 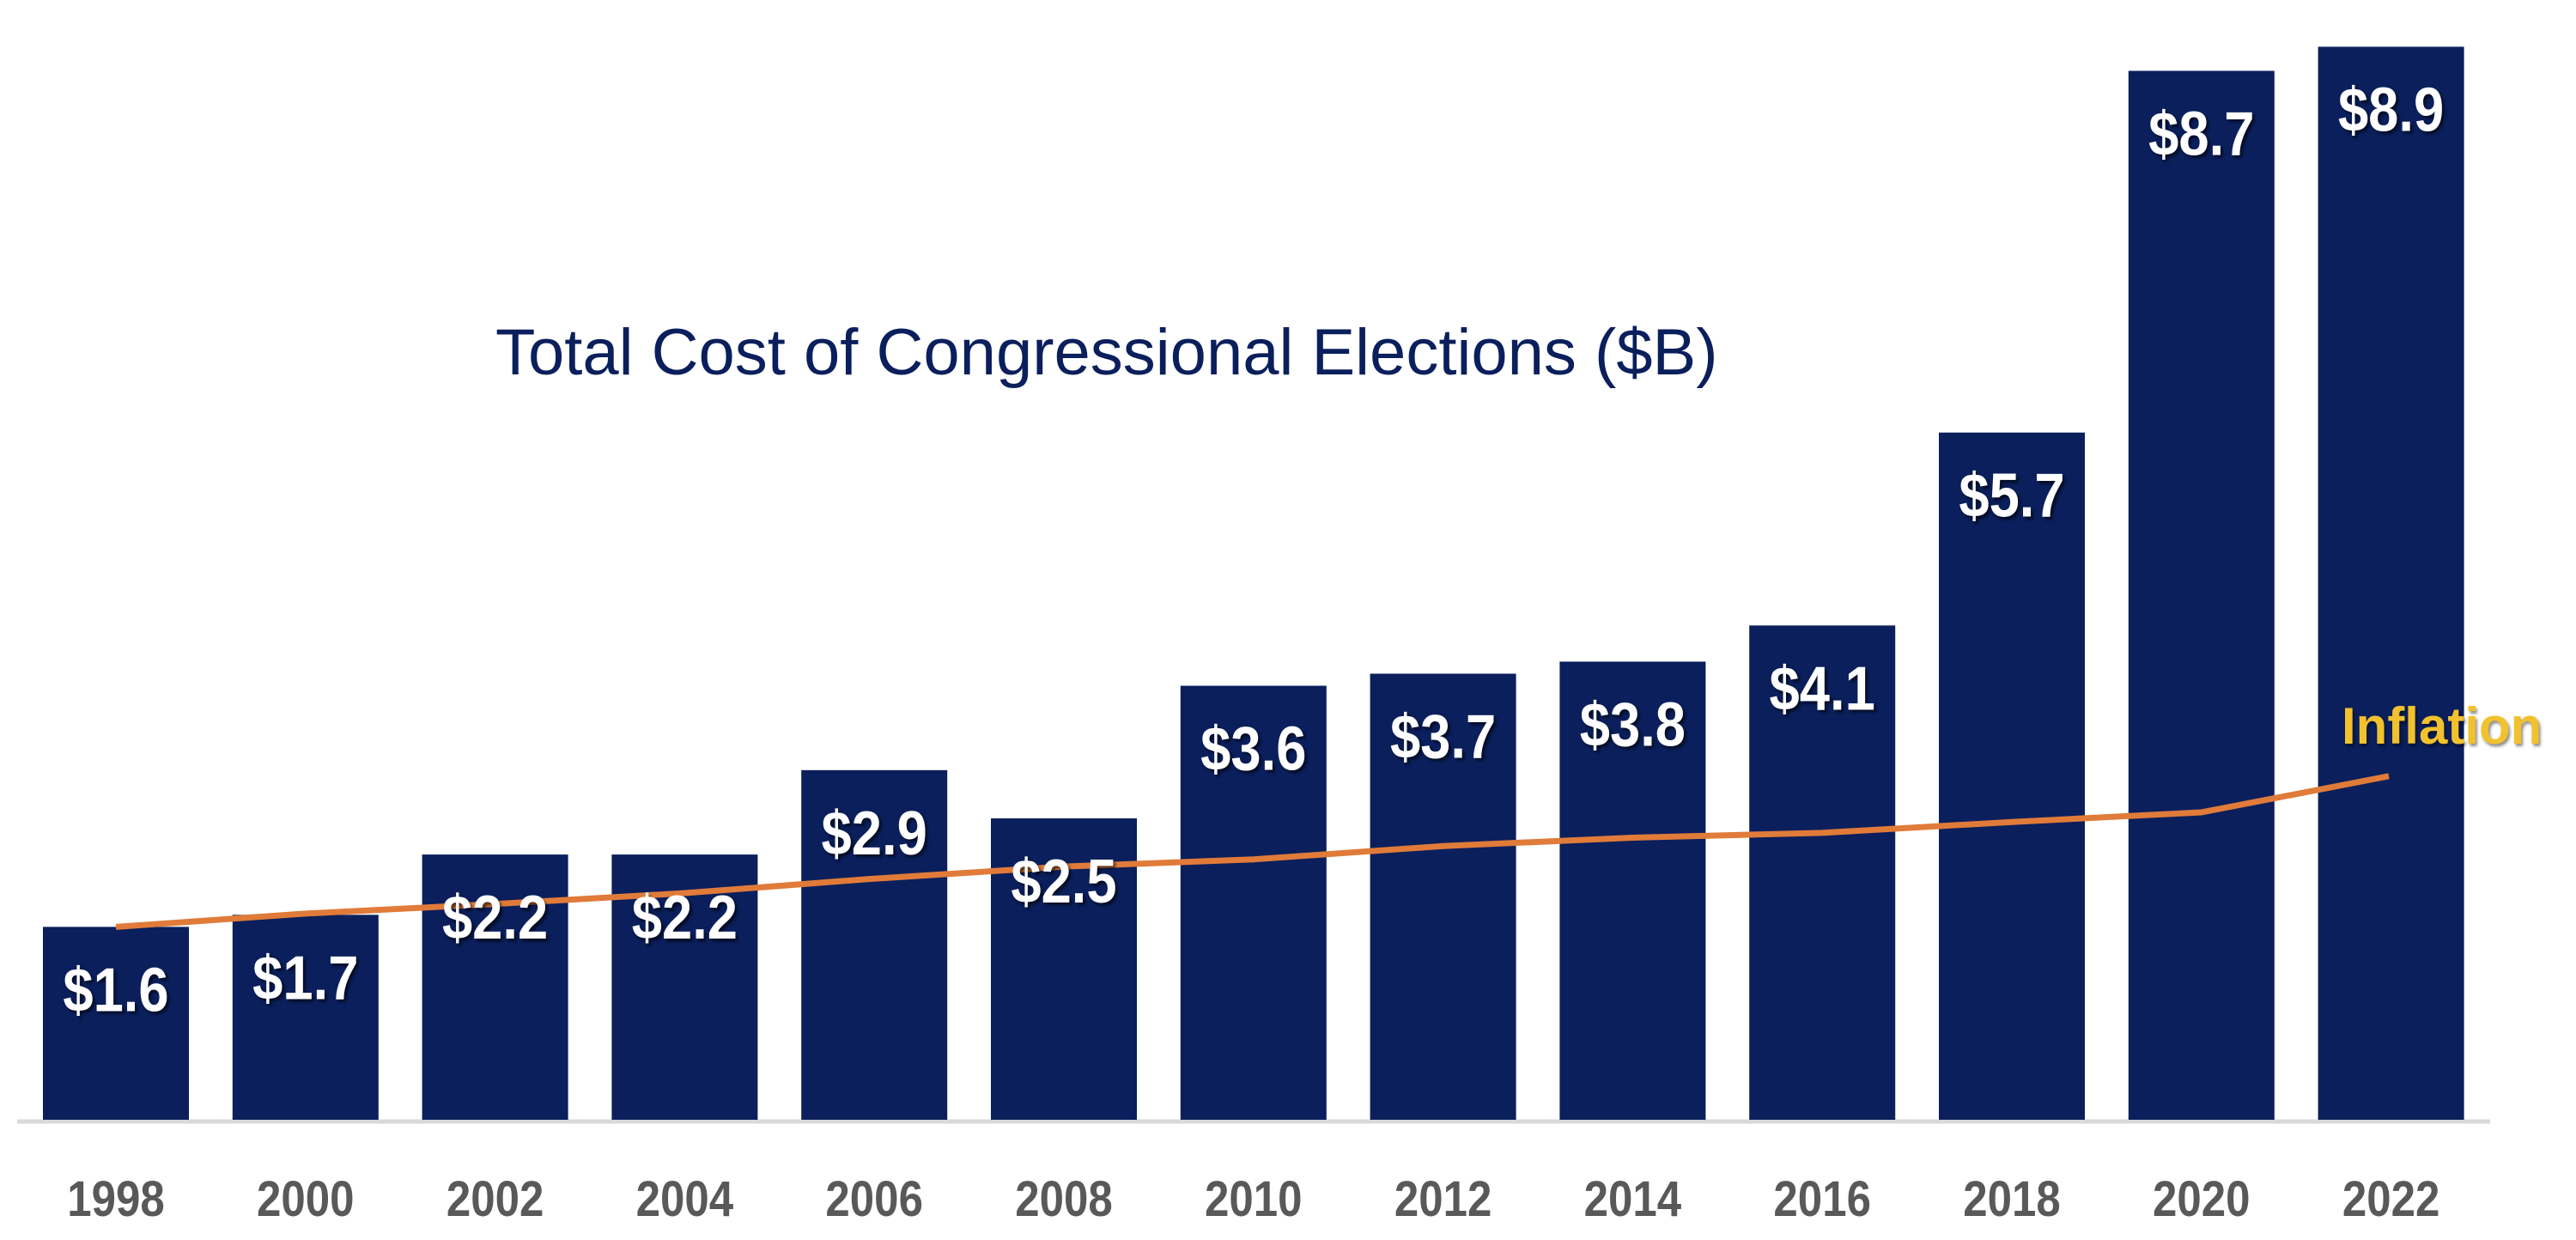 What do you see at coordinates (1822, 690) in the screenshot?
I see `data-label-2016: $4.1` at bounding box center [1822, 690].